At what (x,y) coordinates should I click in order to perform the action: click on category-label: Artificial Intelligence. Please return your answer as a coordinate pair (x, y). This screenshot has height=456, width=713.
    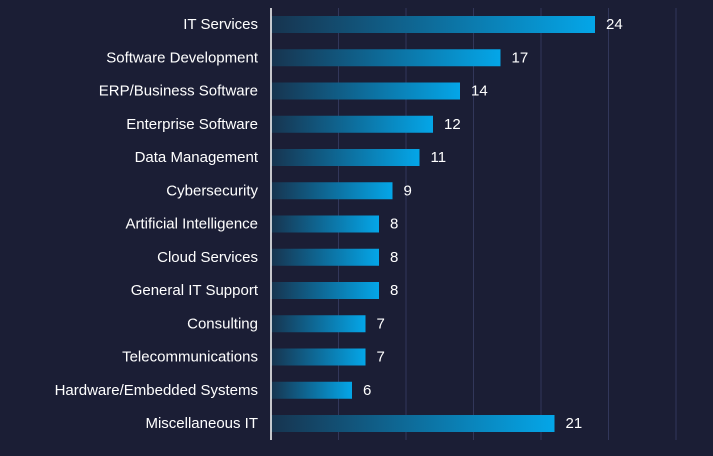
    Looking at the image, I should click on (191, 224).